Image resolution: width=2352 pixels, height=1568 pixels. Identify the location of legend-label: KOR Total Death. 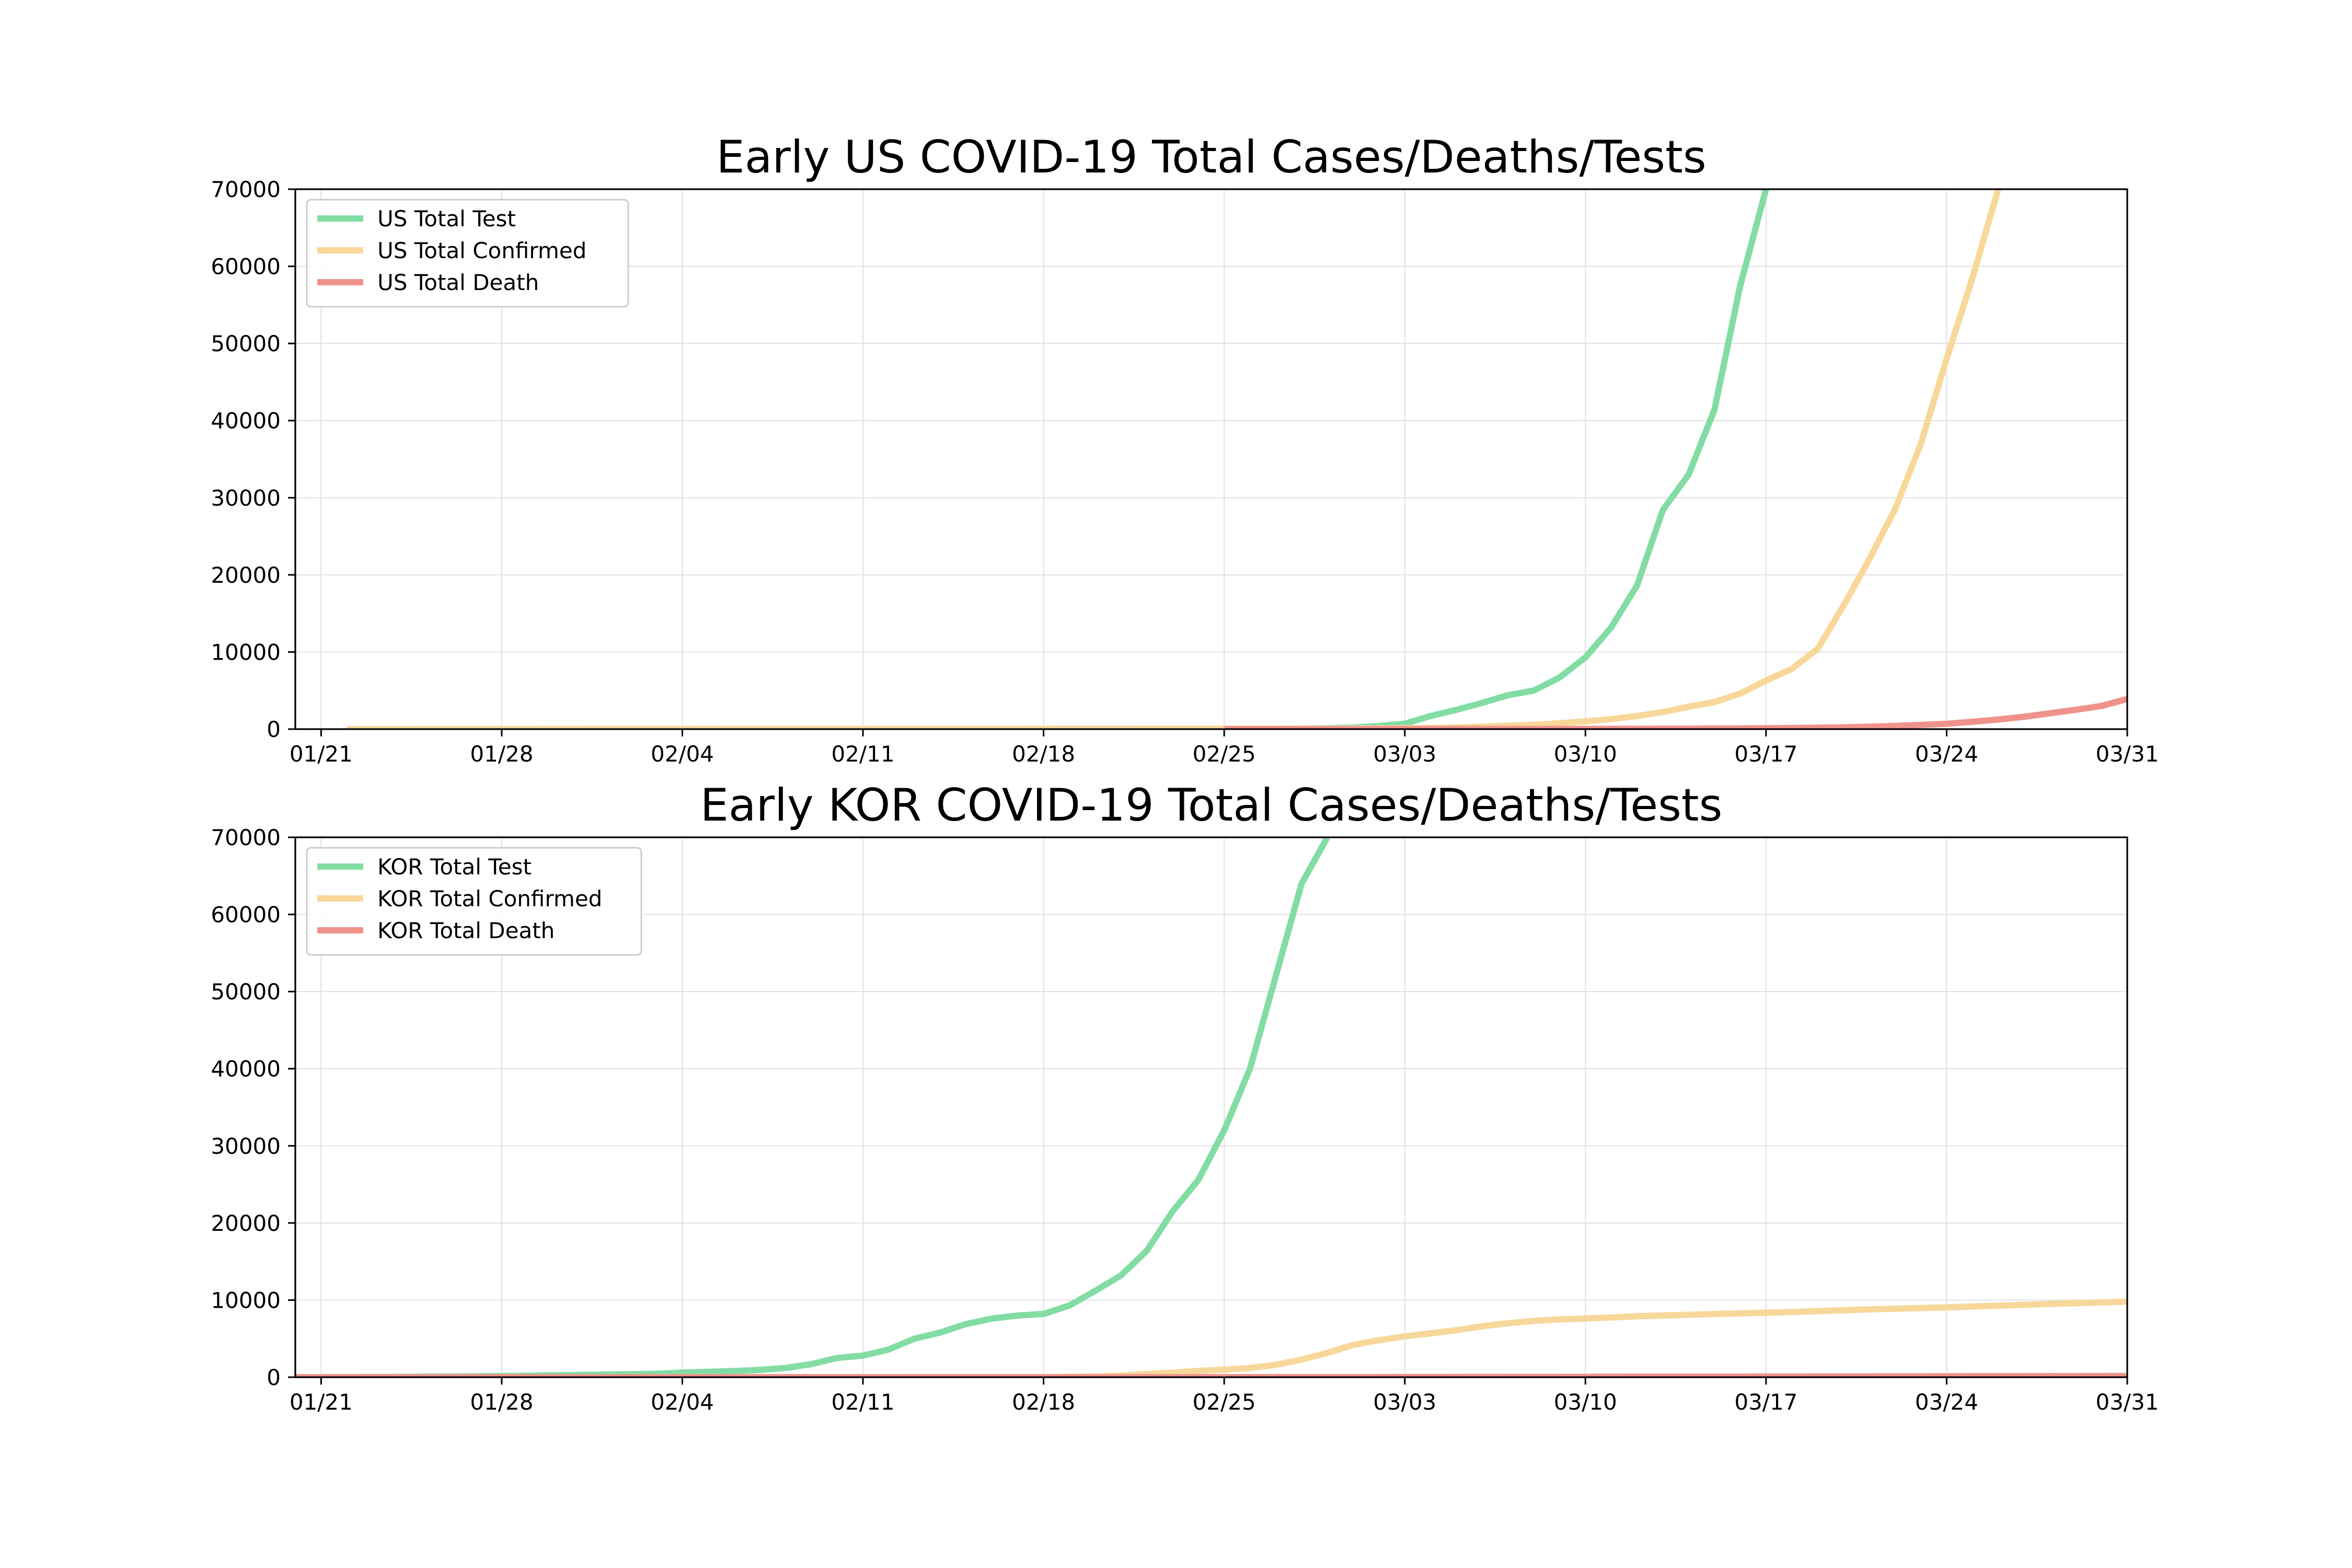
(466, 930).